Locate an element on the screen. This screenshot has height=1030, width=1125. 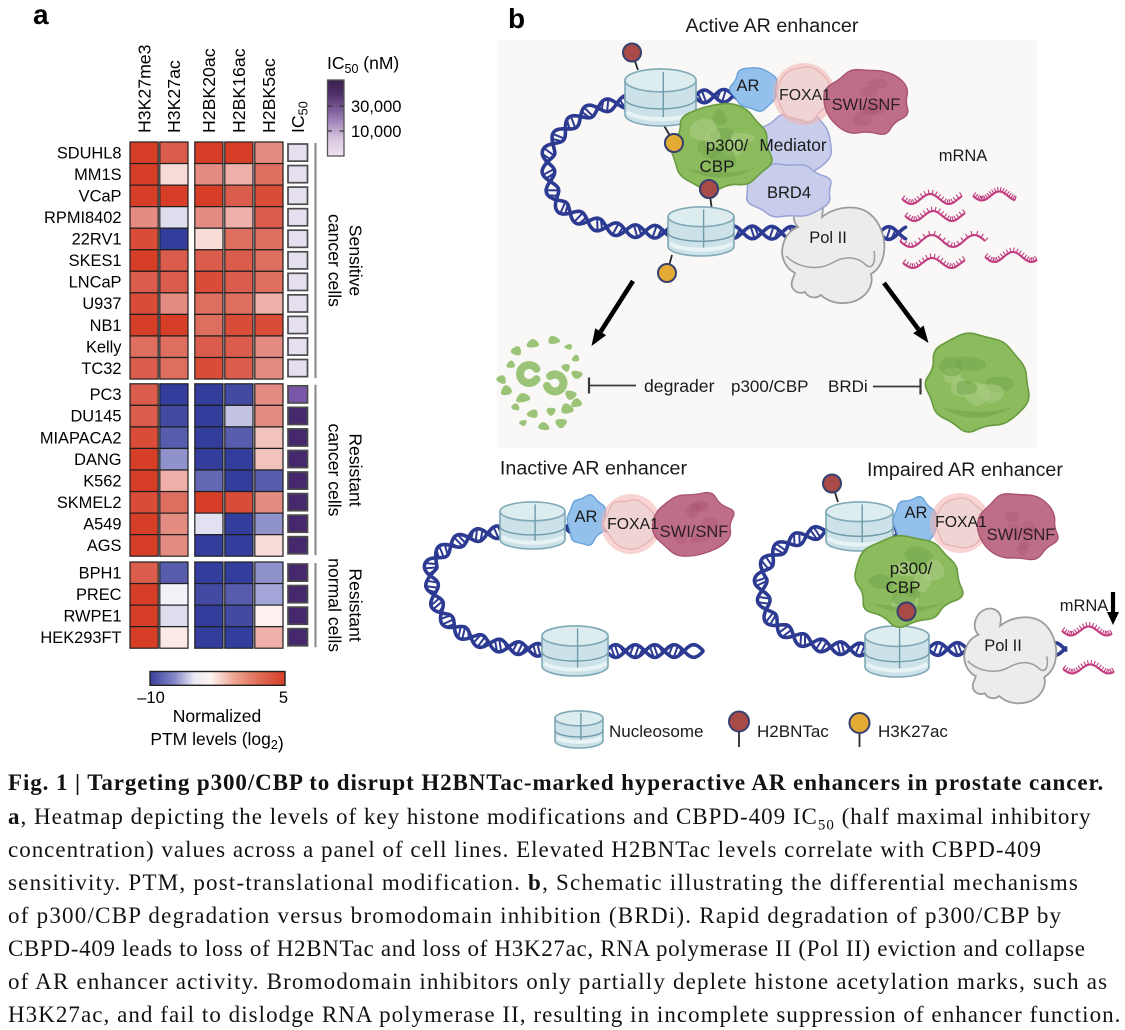
svg-text: Active AR enhancer is located at coordinates (772, 26).